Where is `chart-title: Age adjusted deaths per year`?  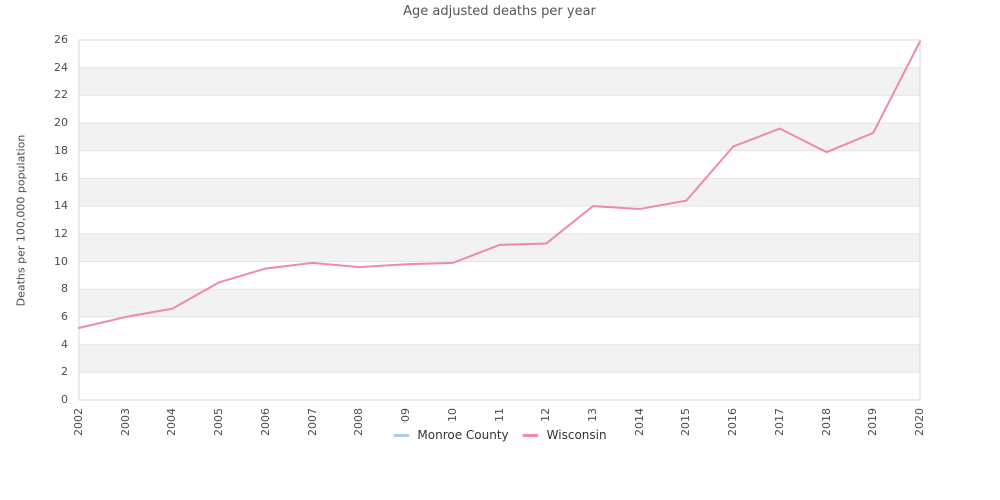 chart-title: Age adjusted deaths per year is located at coordinates (499, 11).